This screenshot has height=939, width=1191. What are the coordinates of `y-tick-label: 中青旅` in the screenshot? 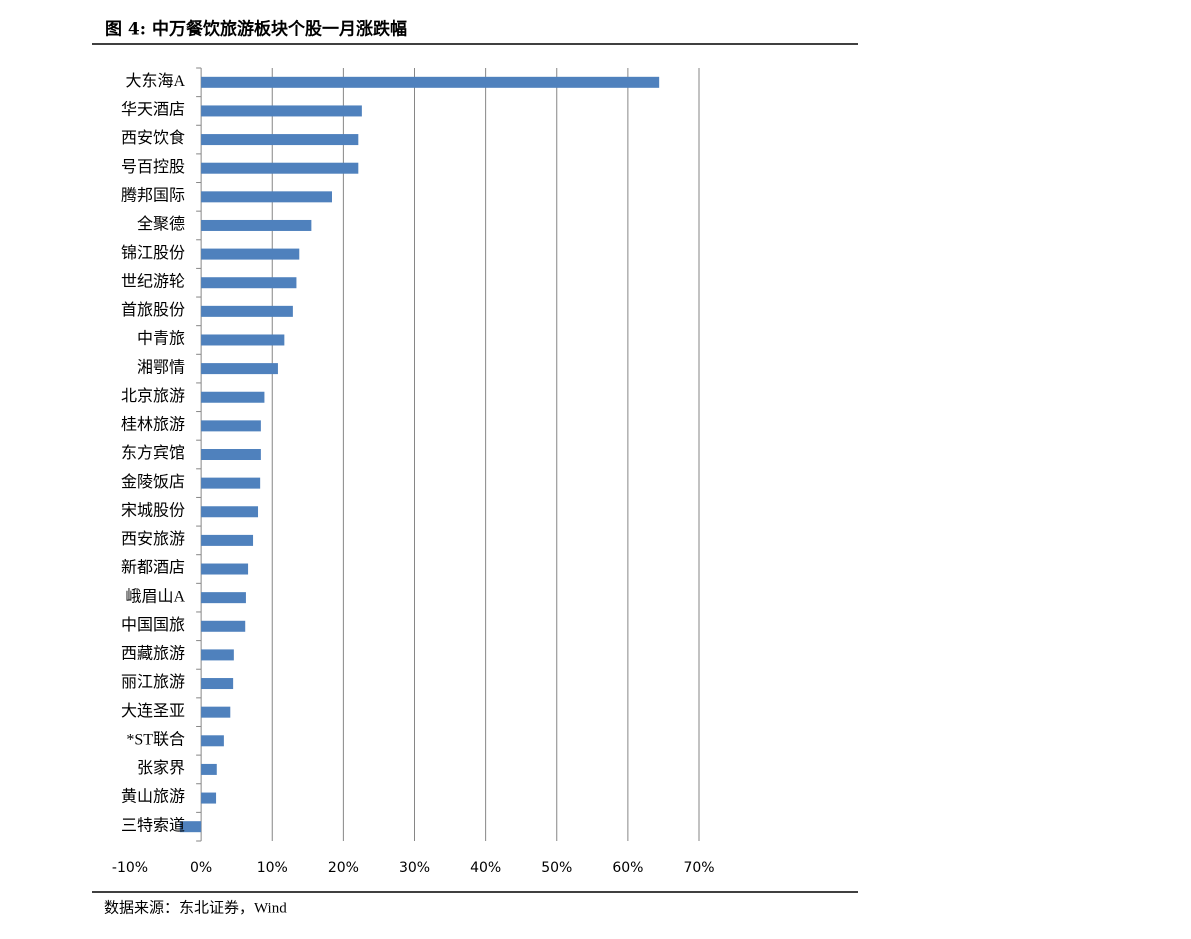 It's located at (161, 339).